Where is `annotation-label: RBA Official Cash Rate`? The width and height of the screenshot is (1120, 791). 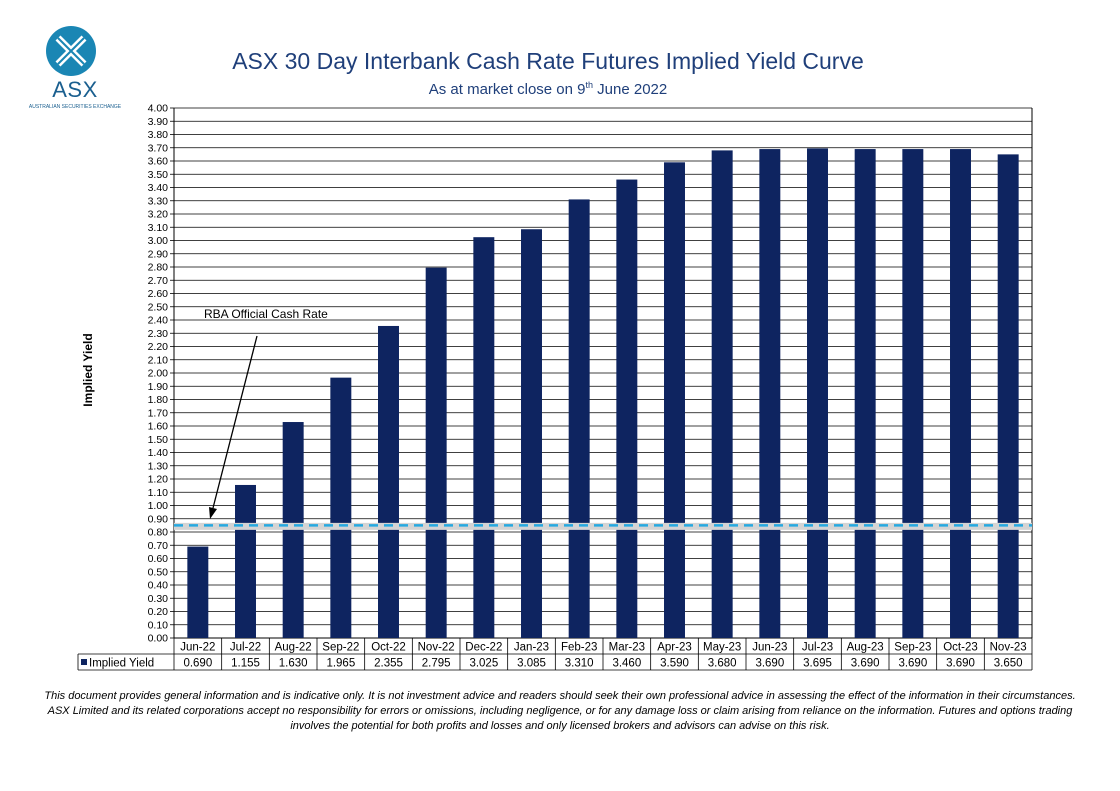
annotation-label: RBA Official Cash Rate is located at coordinates (266, 314).